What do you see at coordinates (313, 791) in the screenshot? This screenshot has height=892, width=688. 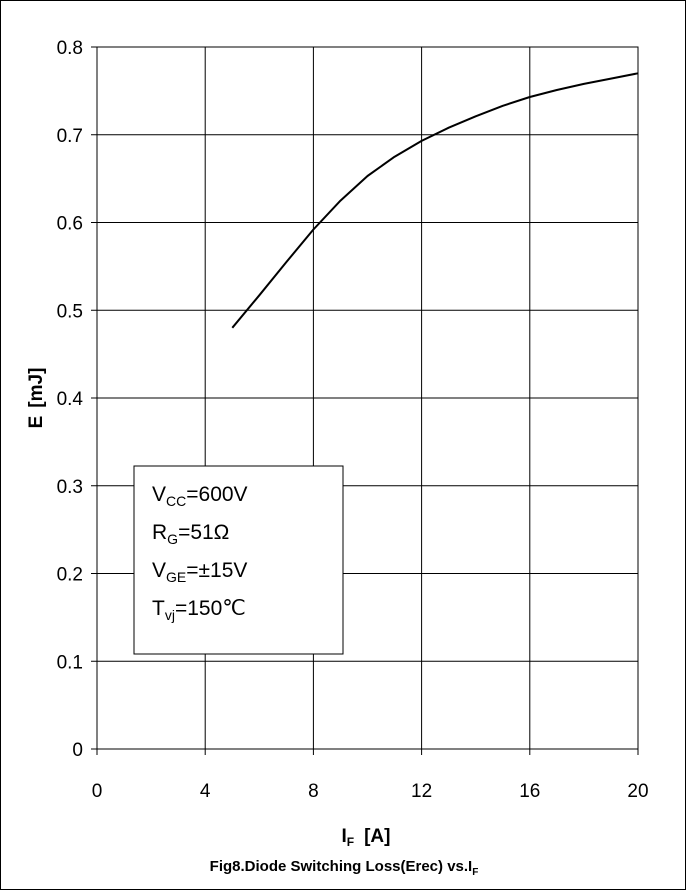 I see `x-tick-label: 8` at bounding box center [313, 791].